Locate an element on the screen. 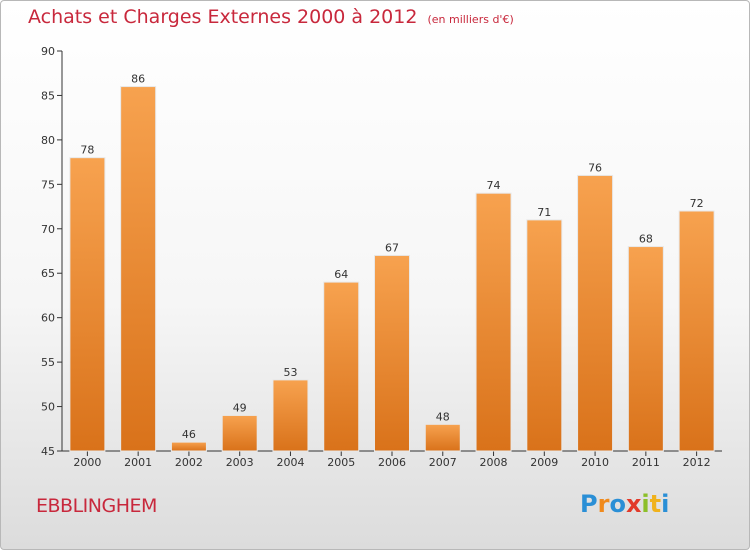 The width and height of the screenshot is (750, 550). data-label: 74 is located at coordinates (494, 185).